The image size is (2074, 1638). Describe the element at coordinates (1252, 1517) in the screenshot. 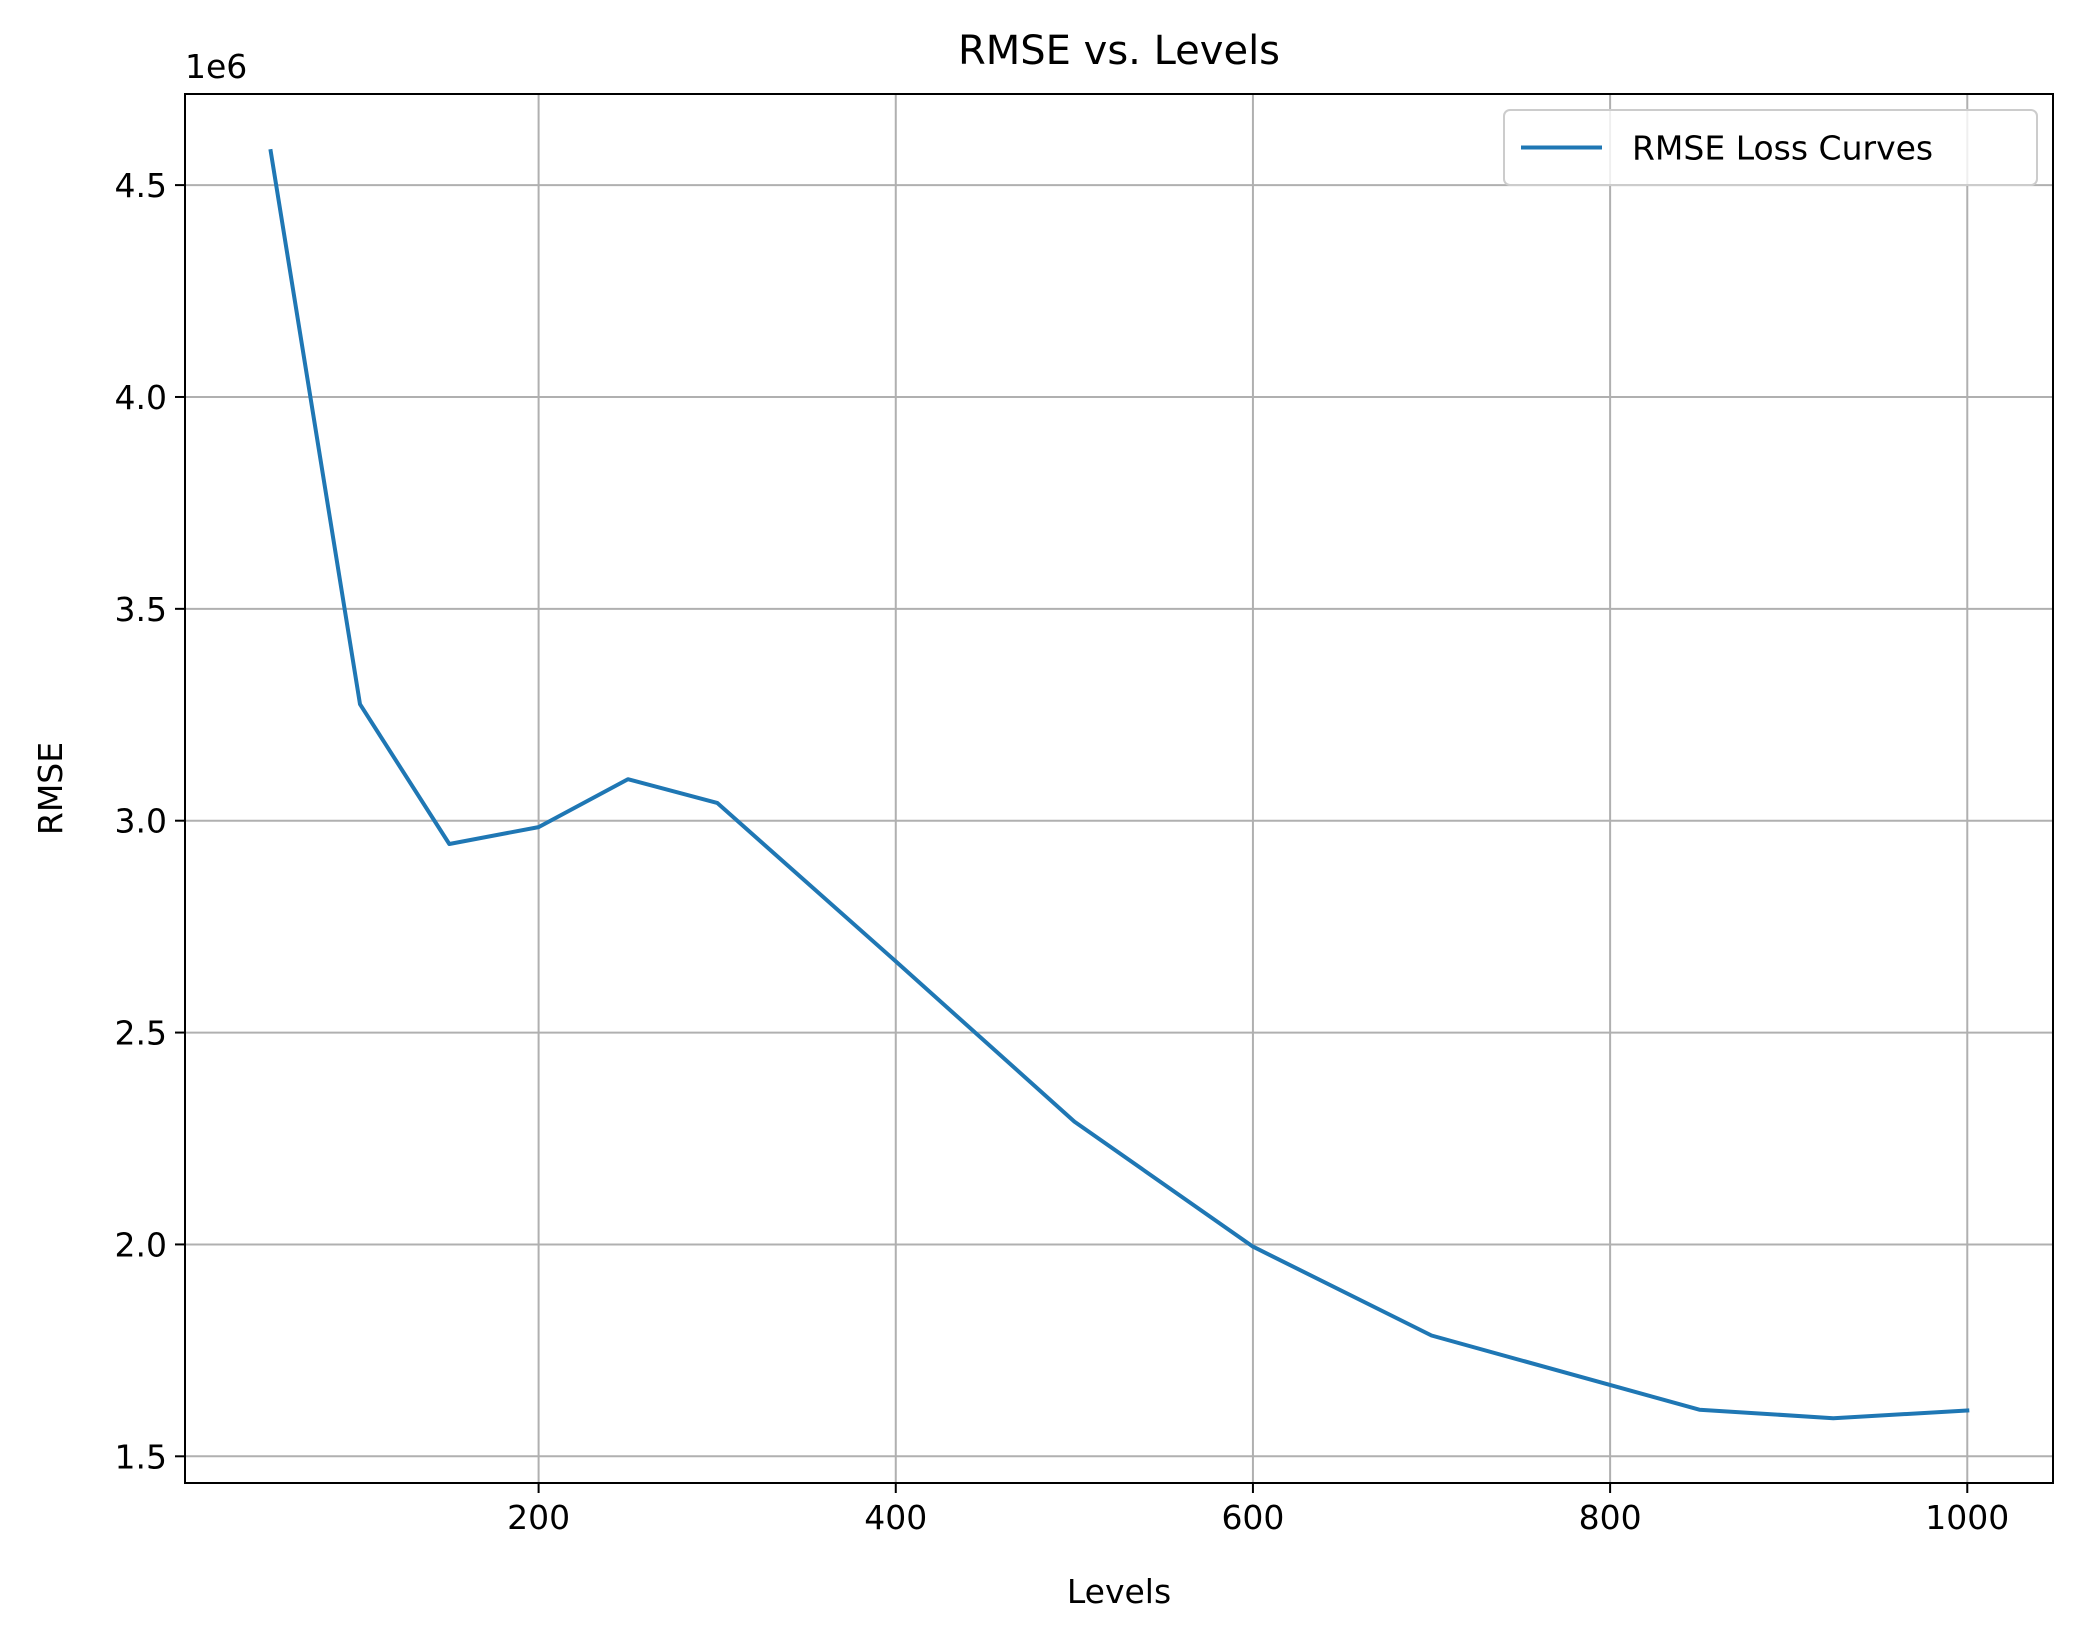

I see `x-tick-label: 600` at that location.